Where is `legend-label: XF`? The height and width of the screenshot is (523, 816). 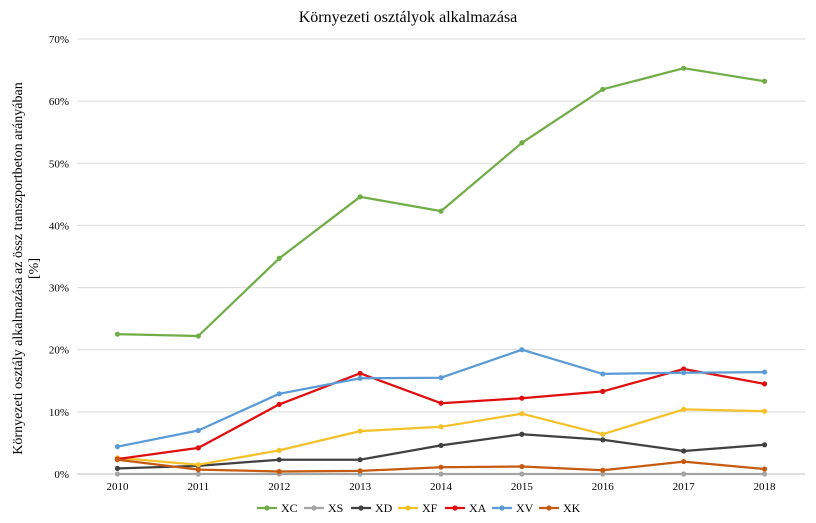 legend-label: XF is located at coordinates (430, 508).